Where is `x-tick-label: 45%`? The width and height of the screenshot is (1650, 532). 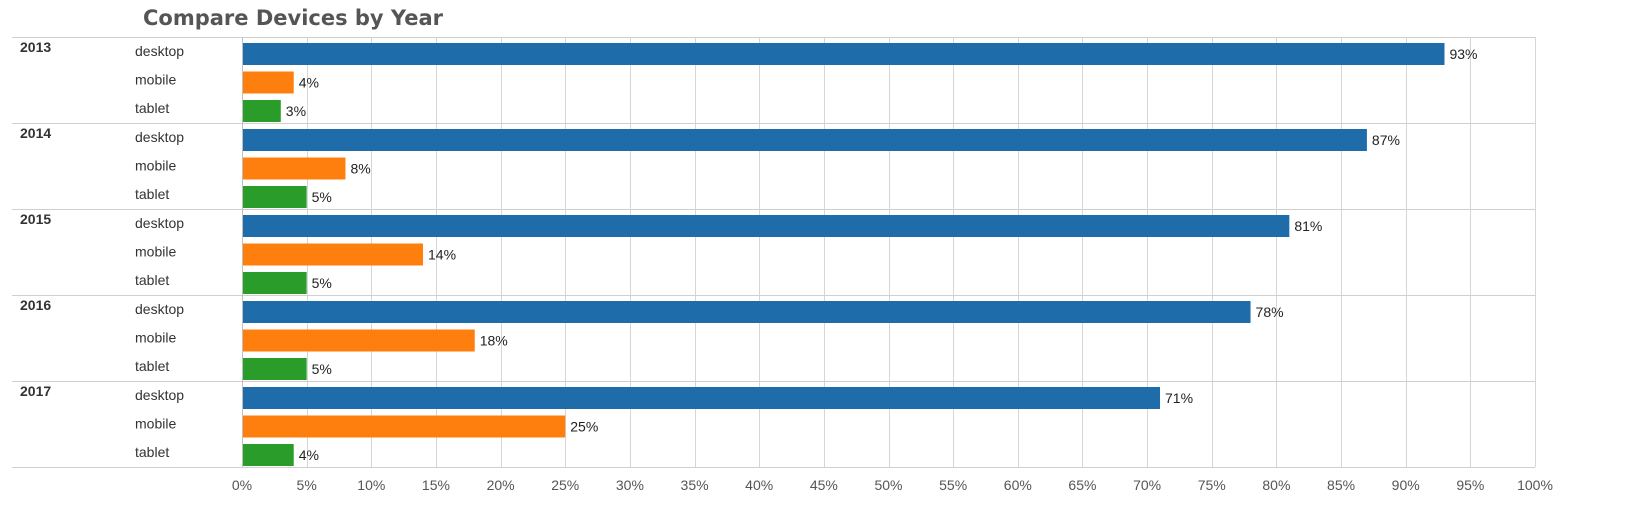 x-tick-label: 45% is located at coordinates (824, 485).